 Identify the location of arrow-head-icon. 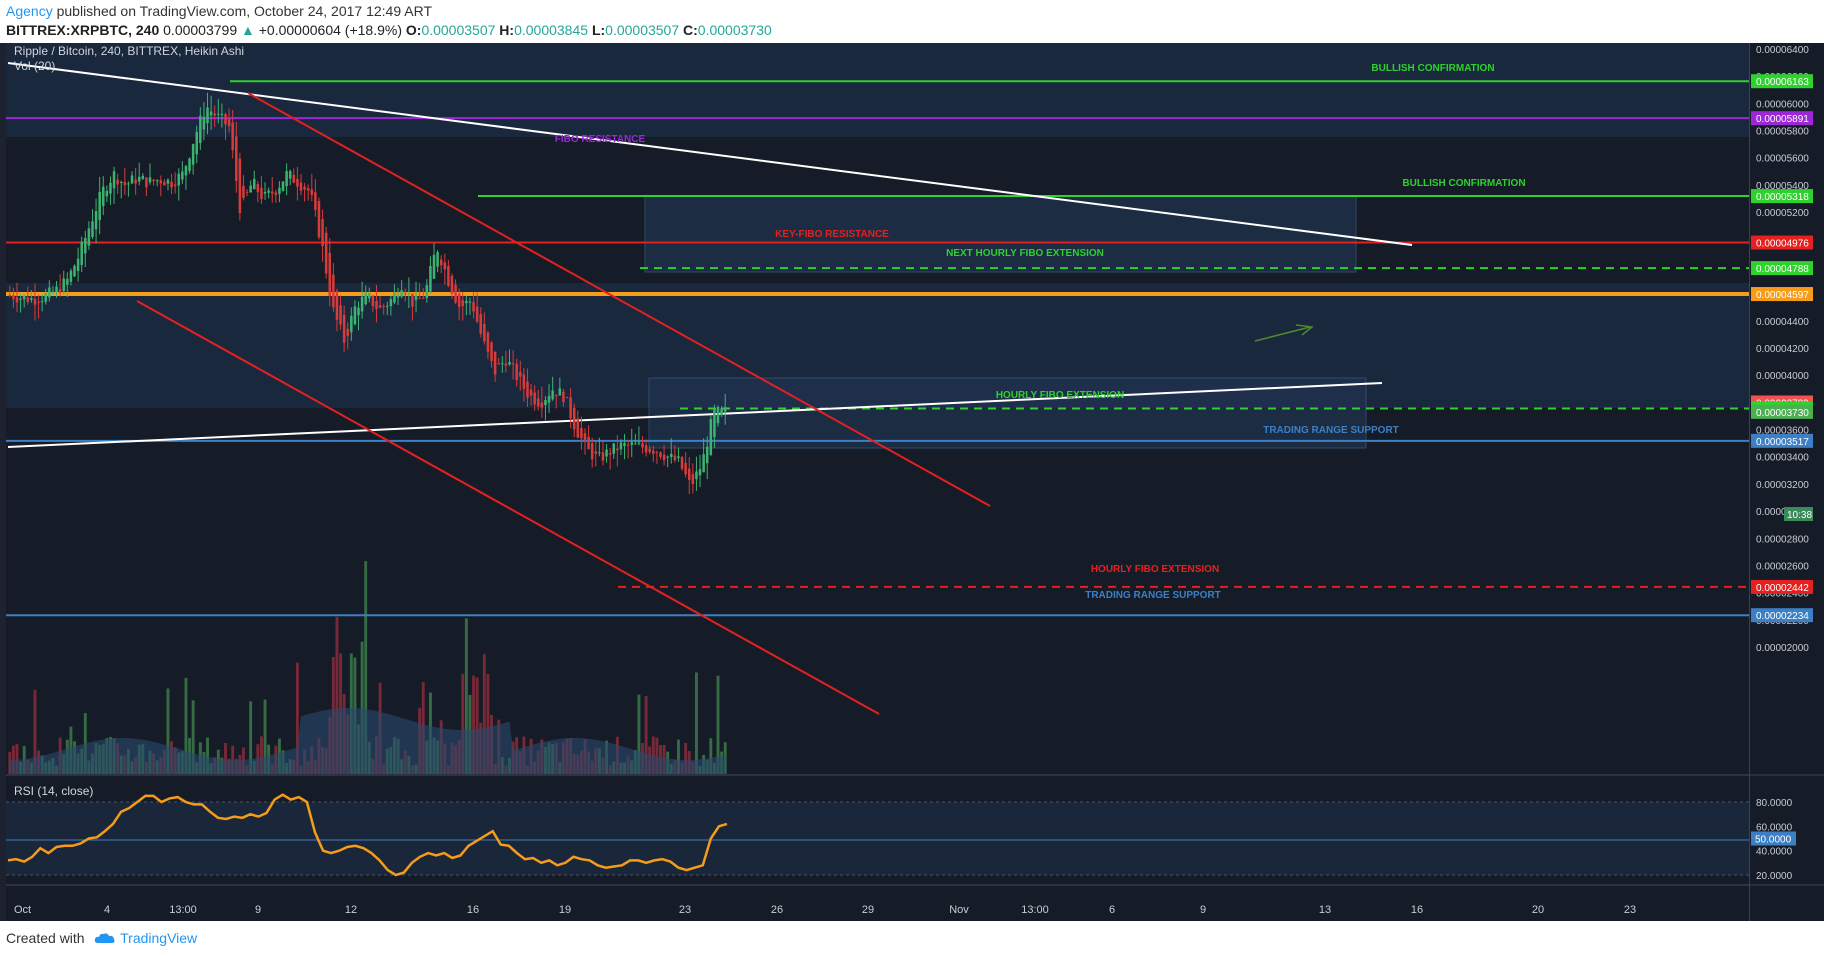
(1304, 330).